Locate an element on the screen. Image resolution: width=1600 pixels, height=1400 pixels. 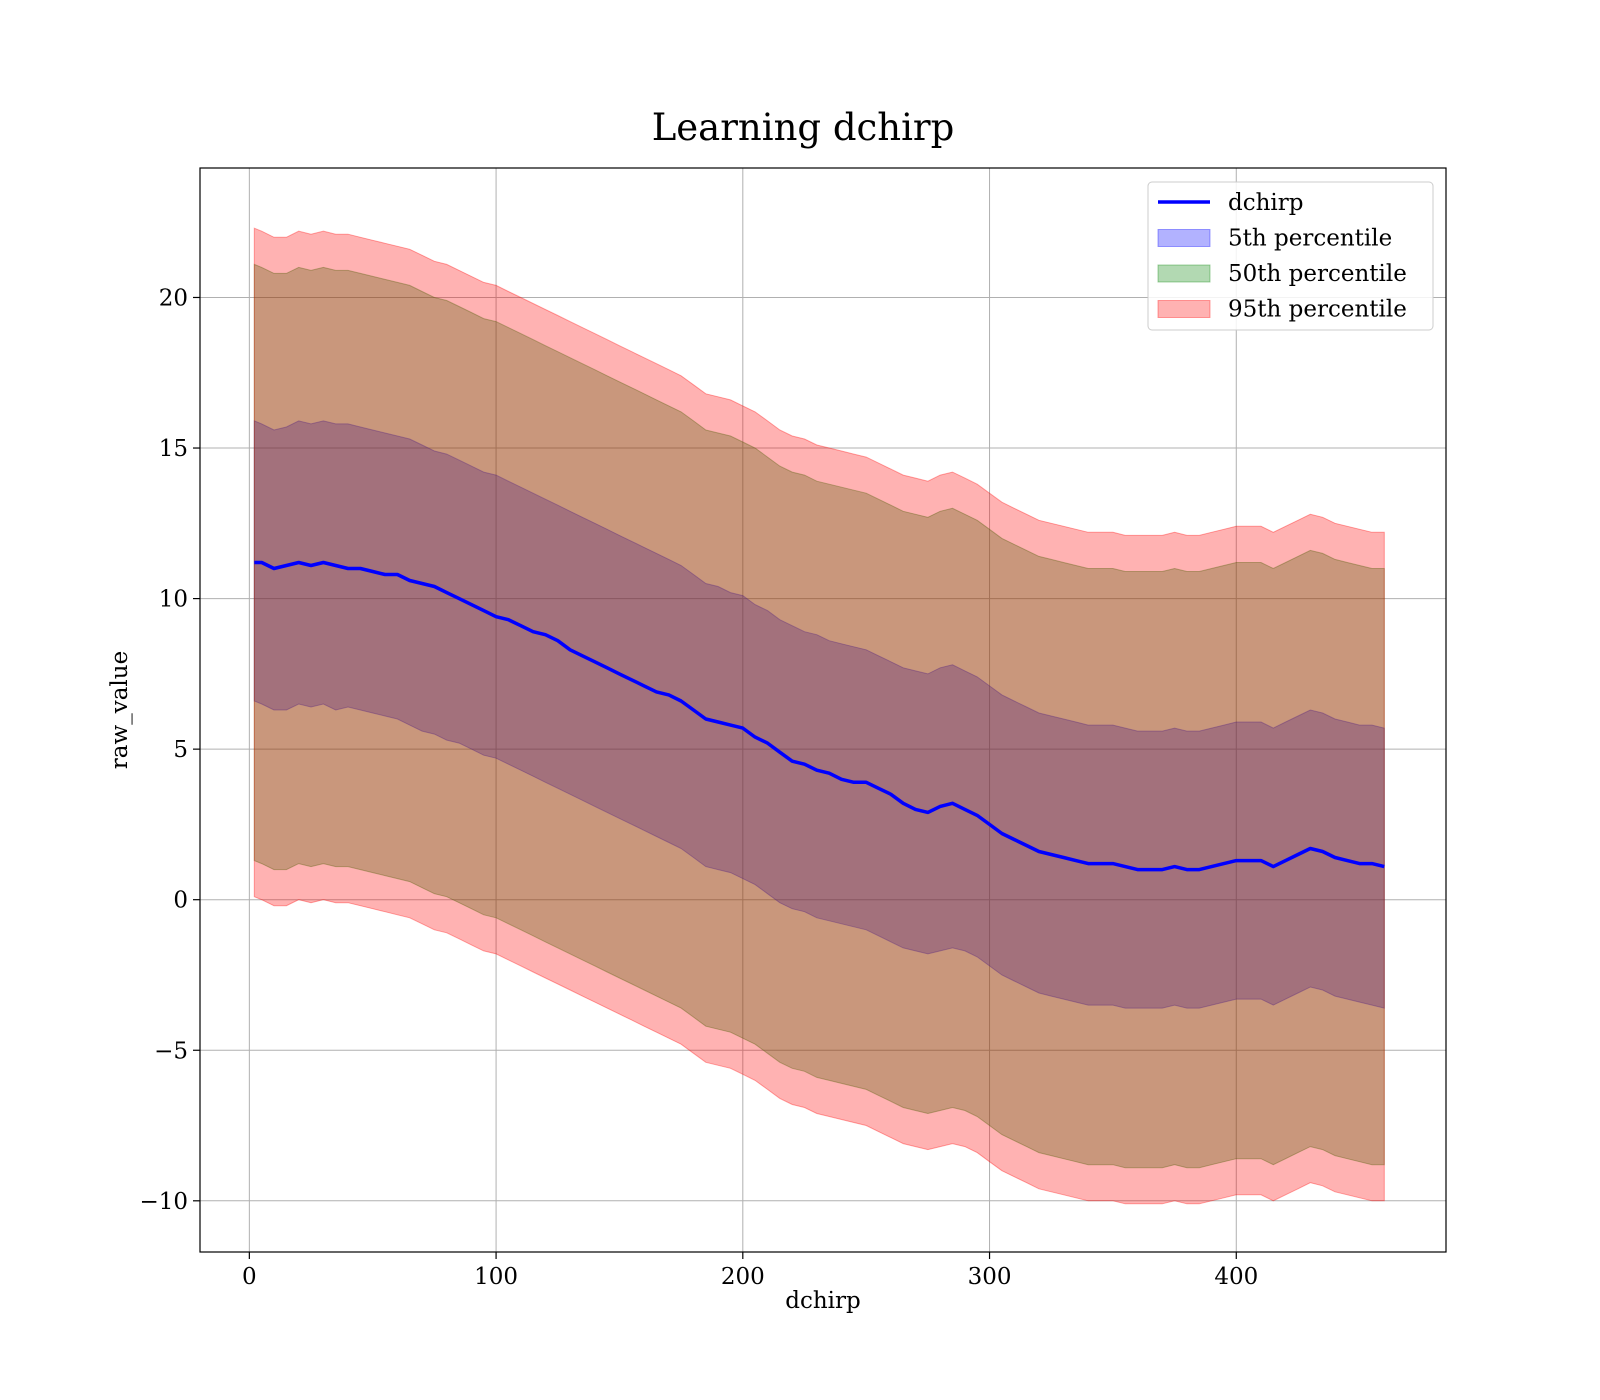
y-axis-label: raw_value is located at coordinates (120, 710).